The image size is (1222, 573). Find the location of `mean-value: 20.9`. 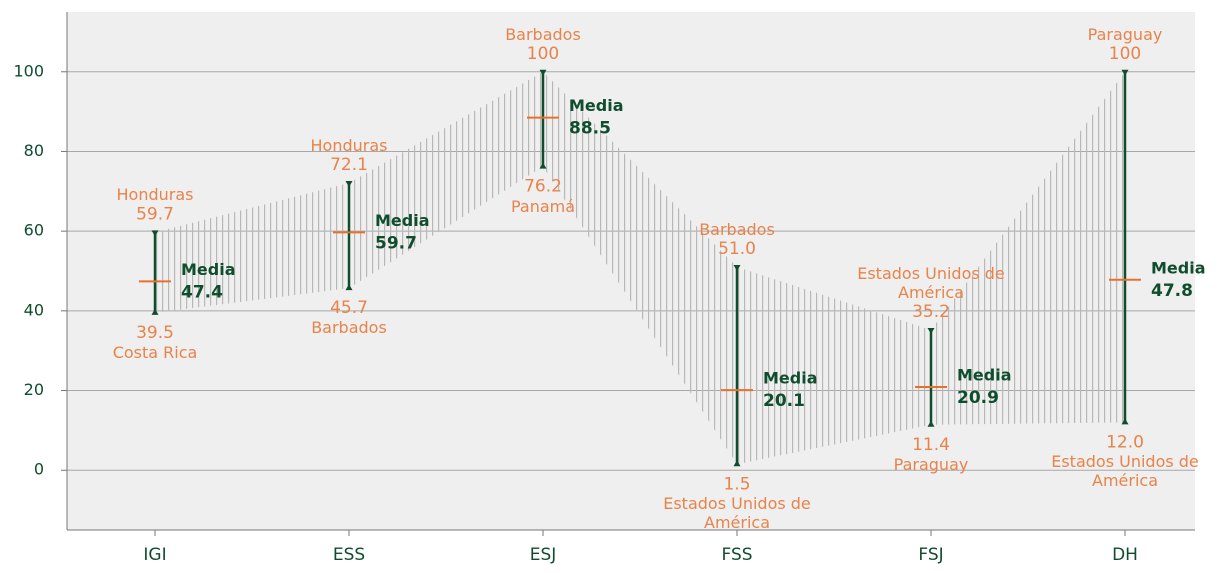

mean-value: 20.9 is located at coordinates (978, 398).